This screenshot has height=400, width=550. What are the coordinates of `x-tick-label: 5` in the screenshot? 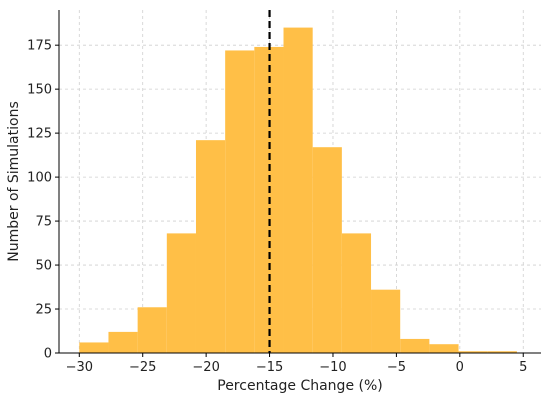 It's located at (523, 367).